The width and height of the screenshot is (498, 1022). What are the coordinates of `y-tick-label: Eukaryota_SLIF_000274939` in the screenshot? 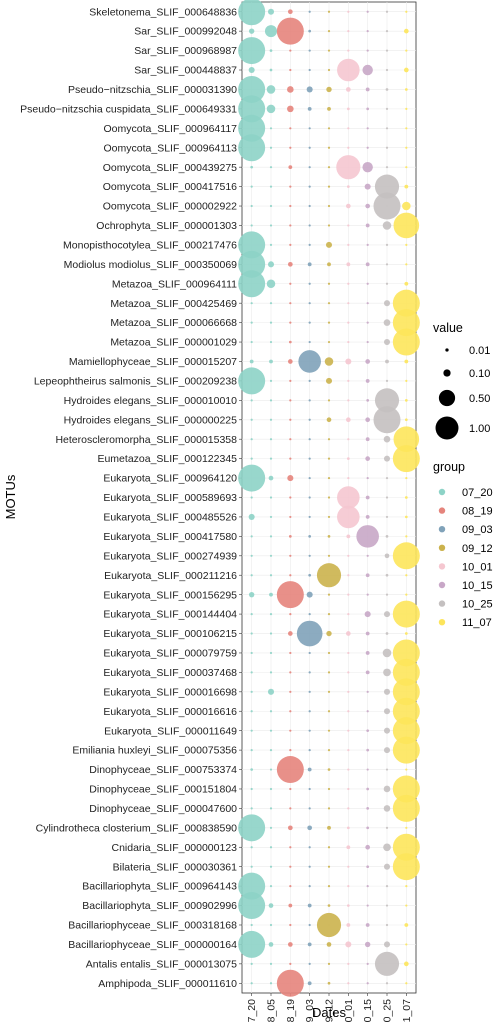 It's located at (170, 556).